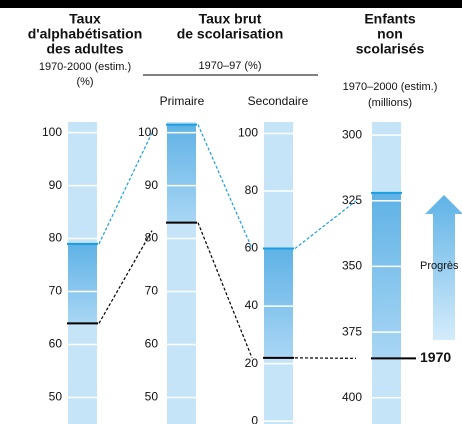  I want to click on y-tick-label: 400, so click(352, 397).